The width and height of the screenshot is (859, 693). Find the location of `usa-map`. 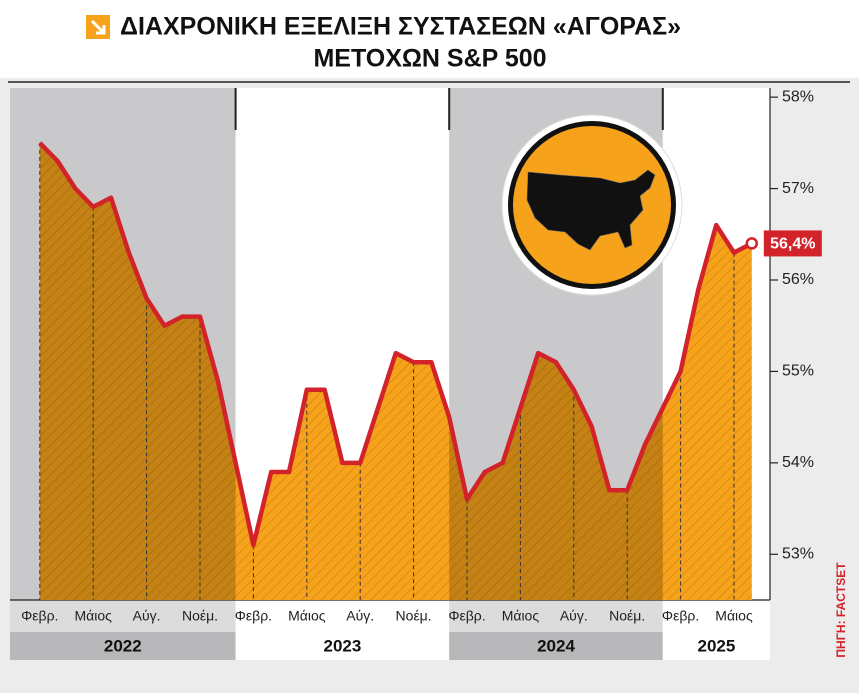

usa-map is located at coordinates (591, 210).